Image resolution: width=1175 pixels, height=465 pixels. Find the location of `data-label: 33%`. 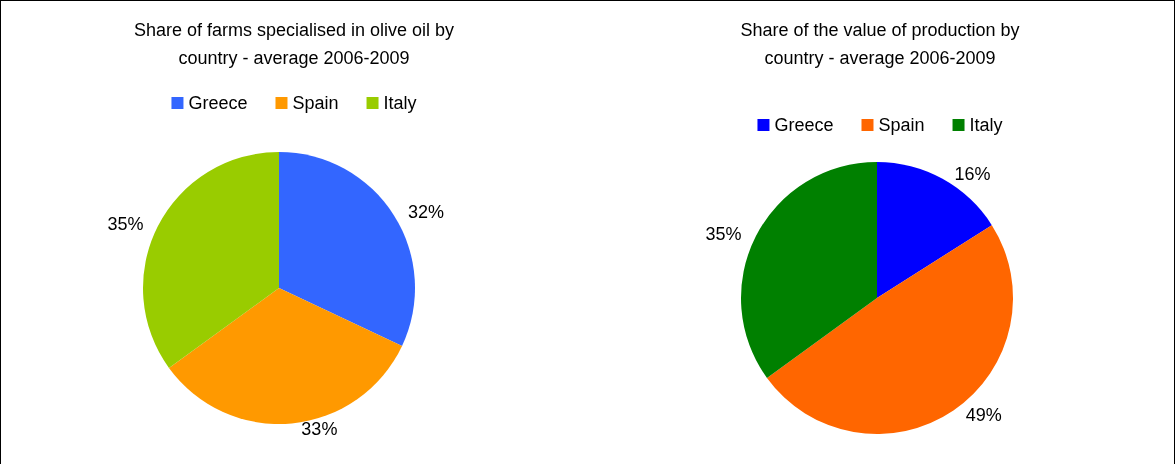

data-label: 33% is located at coordinates (319, 429).